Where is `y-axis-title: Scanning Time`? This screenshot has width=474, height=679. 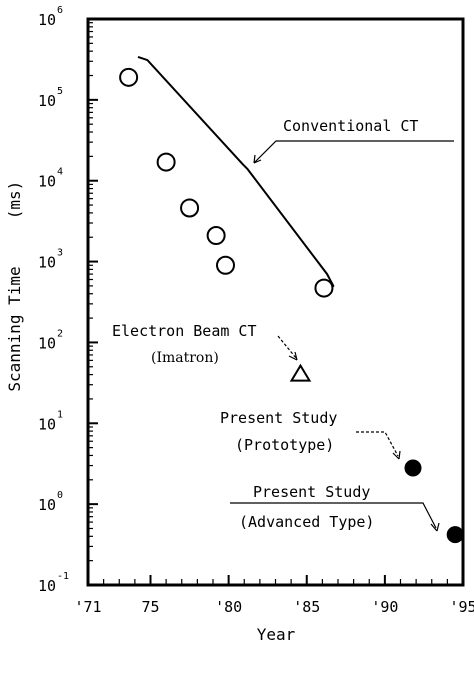 y-axis-title: Scanning Time is located at coordinates (14, 328).